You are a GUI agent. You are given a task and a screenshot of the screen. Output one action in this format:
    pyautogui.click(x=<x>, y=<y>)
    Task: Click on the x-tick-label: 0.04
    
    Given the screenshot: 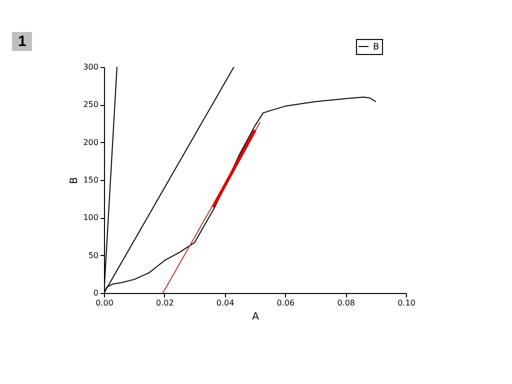 What is the action you would take?
    pyautogui.click(x=225, y=303)
    